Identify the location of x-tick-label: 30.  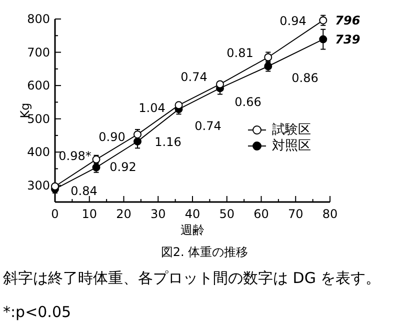
(158, 214).